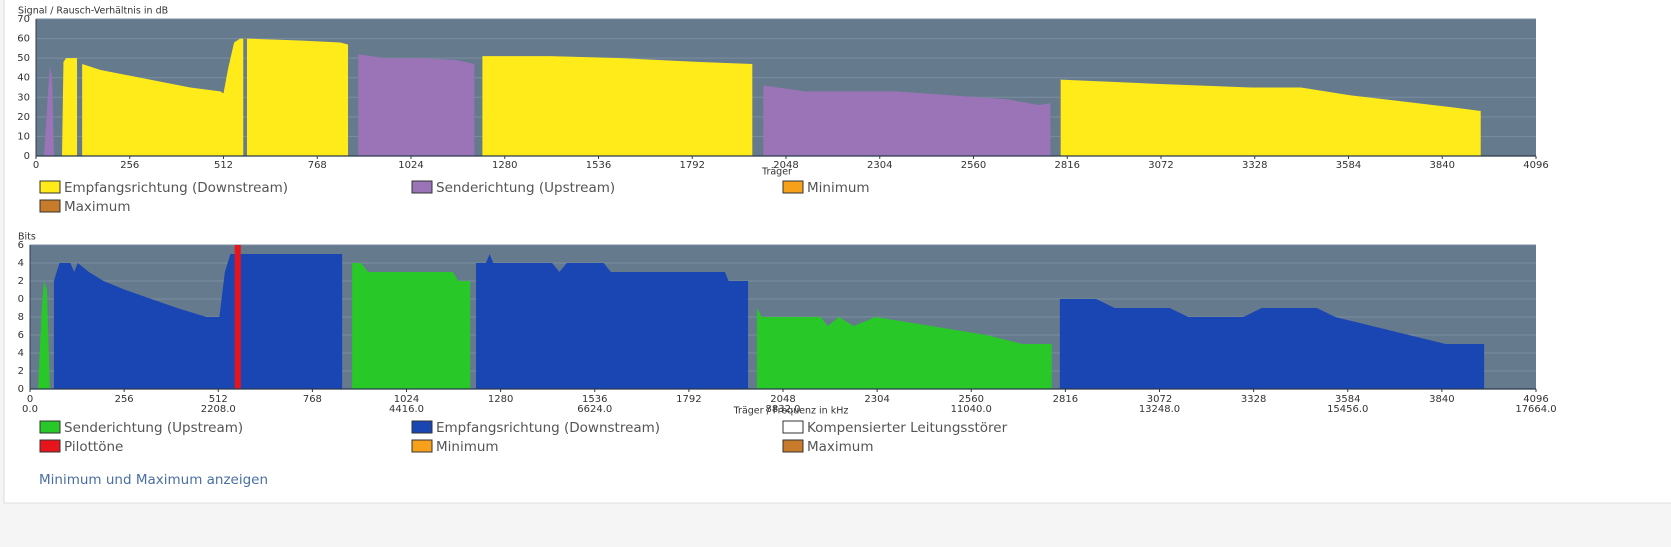 The height and width of the screenshot is (547, 1671). I want to click on y-tick-label: 10, so click(23, 136).